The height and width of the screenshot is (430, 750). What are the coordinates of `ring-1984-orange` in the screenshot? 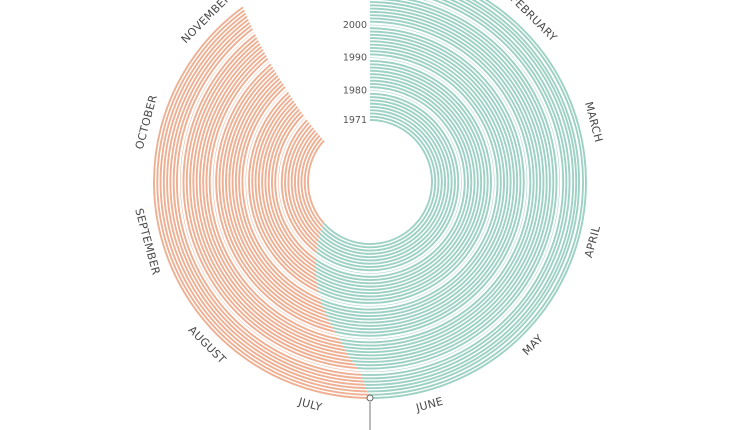 It's located at (290, 189).